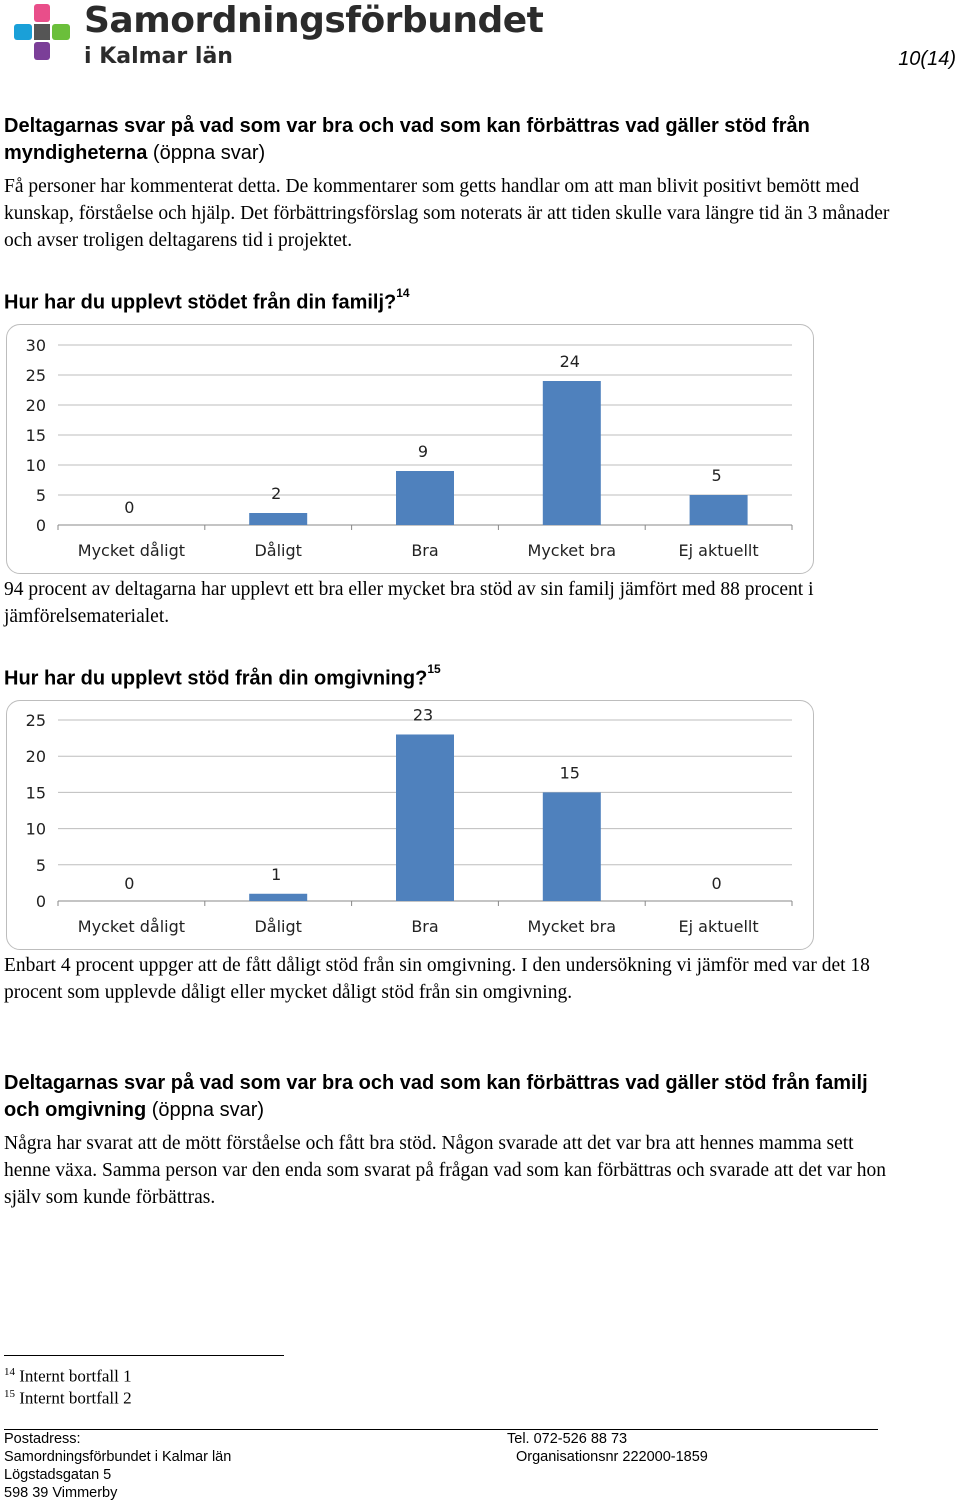 The image size is (960, 1502). Describe the element at coordinates (75, 1398) in the screenshot. I see `footnote-15-text: Internt bortfall 2` at that location.